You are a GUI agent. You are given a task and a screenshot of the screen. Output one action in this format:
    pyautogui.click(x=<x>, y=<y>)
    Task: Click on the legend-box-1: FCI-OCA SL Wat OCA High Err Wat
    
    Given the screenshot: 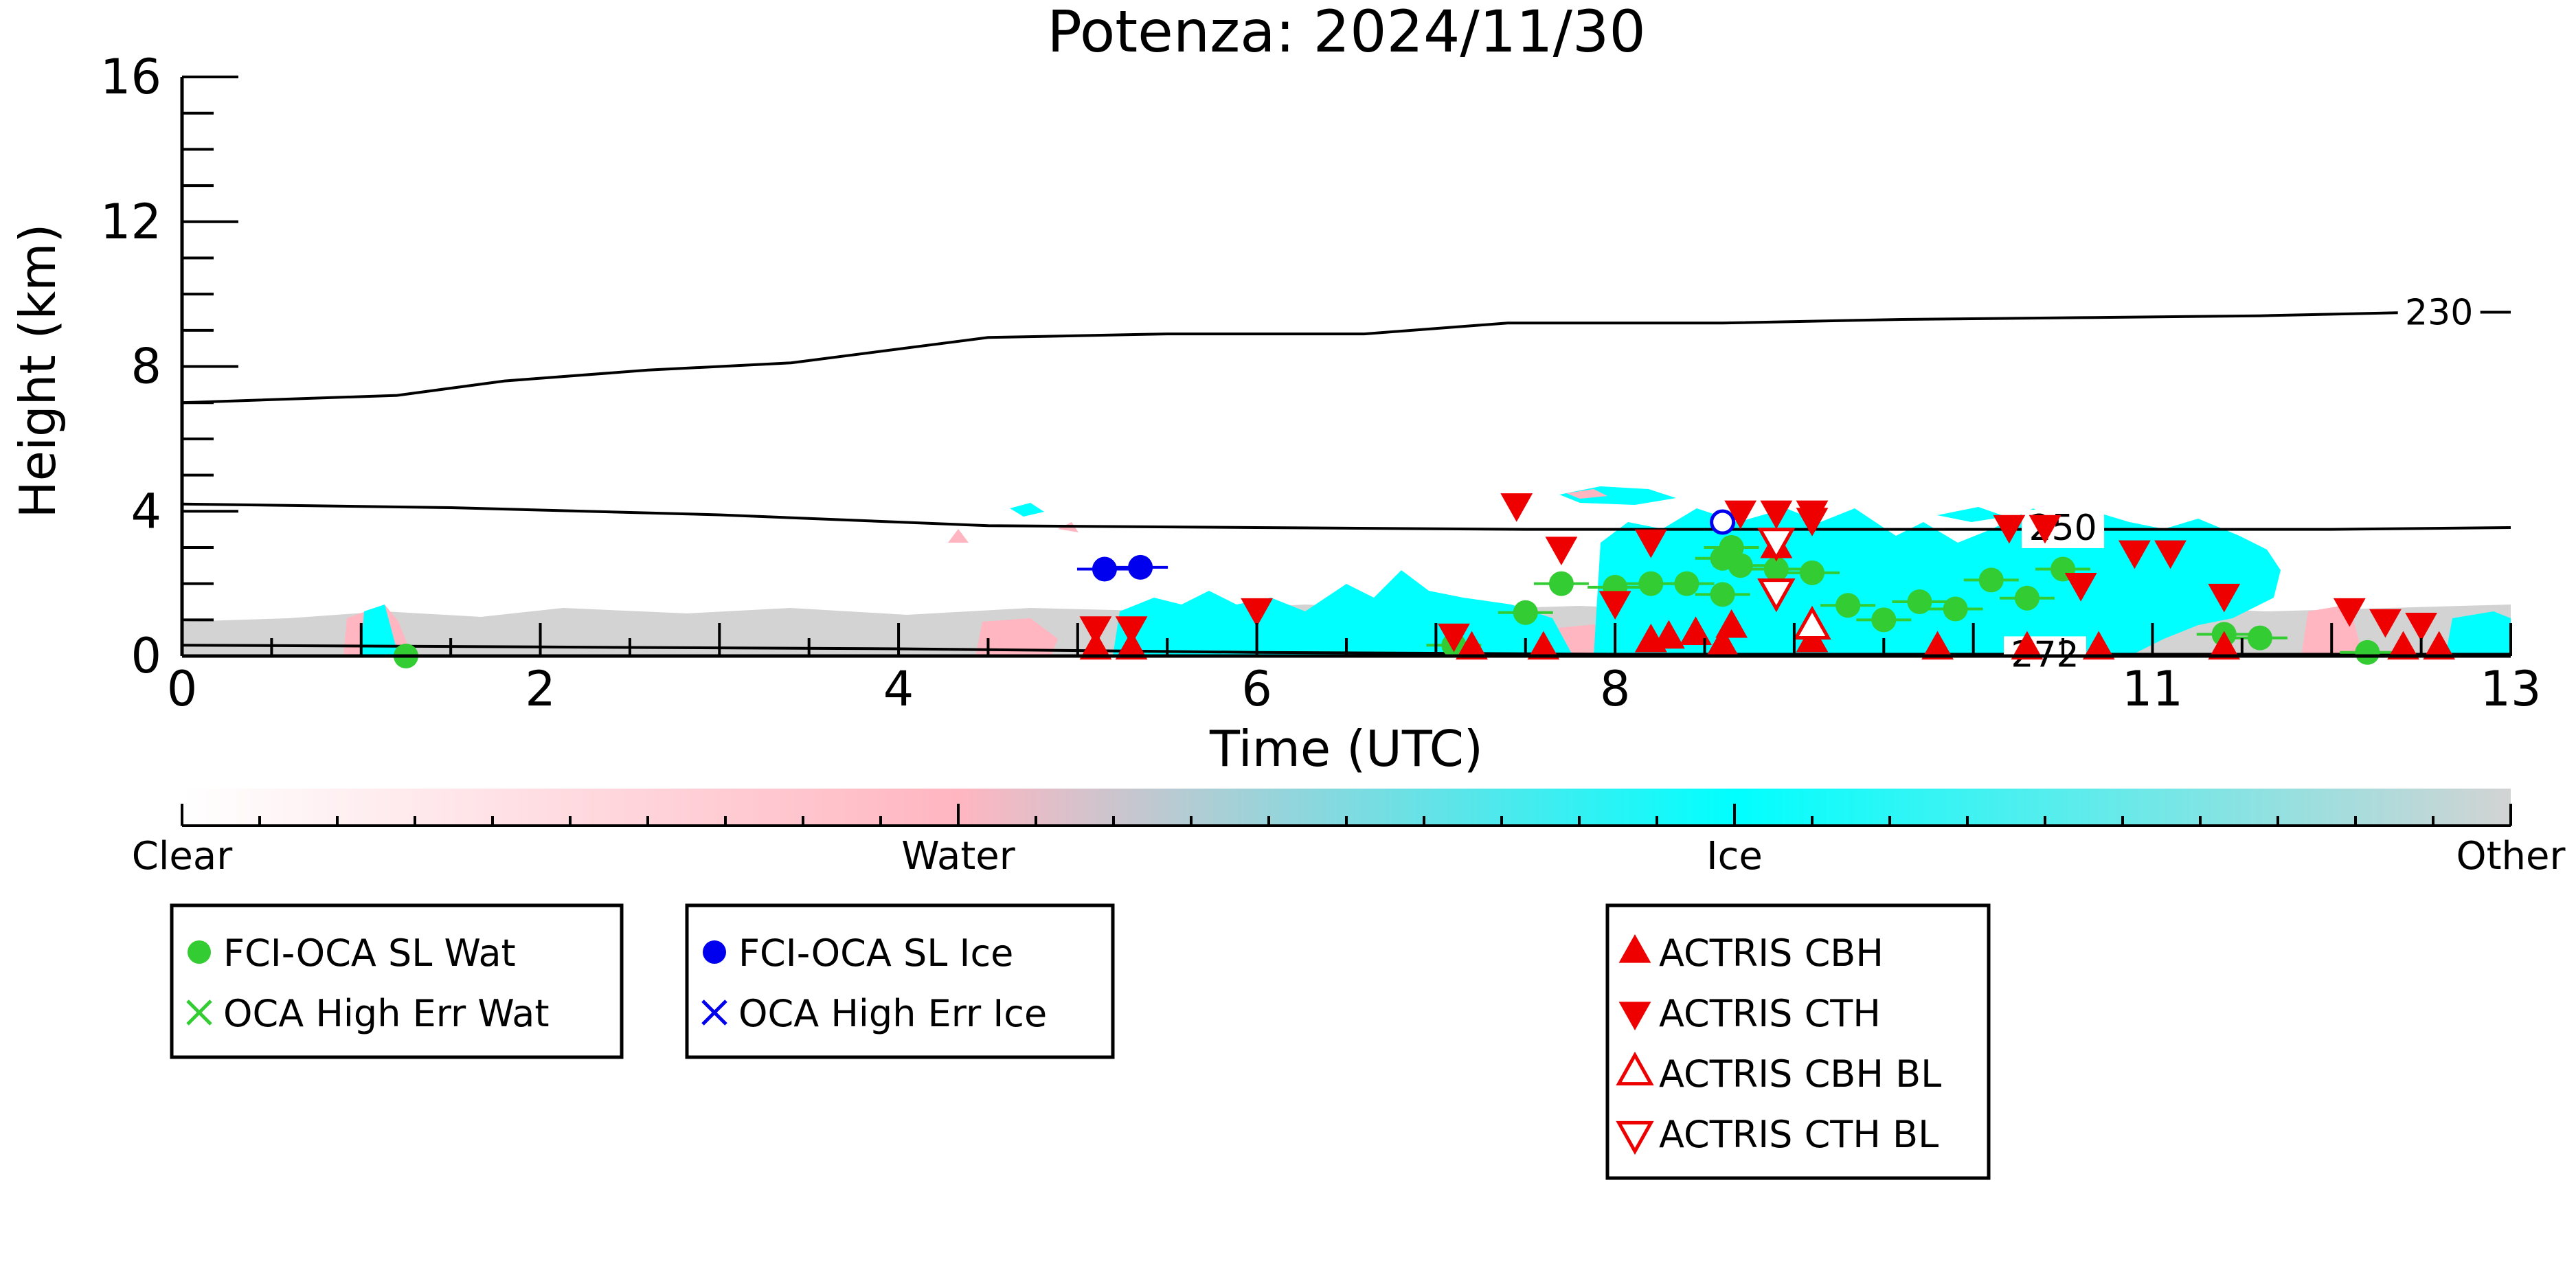 What is the action you would take?
    pyautogui.click(x=397, y=981)
    